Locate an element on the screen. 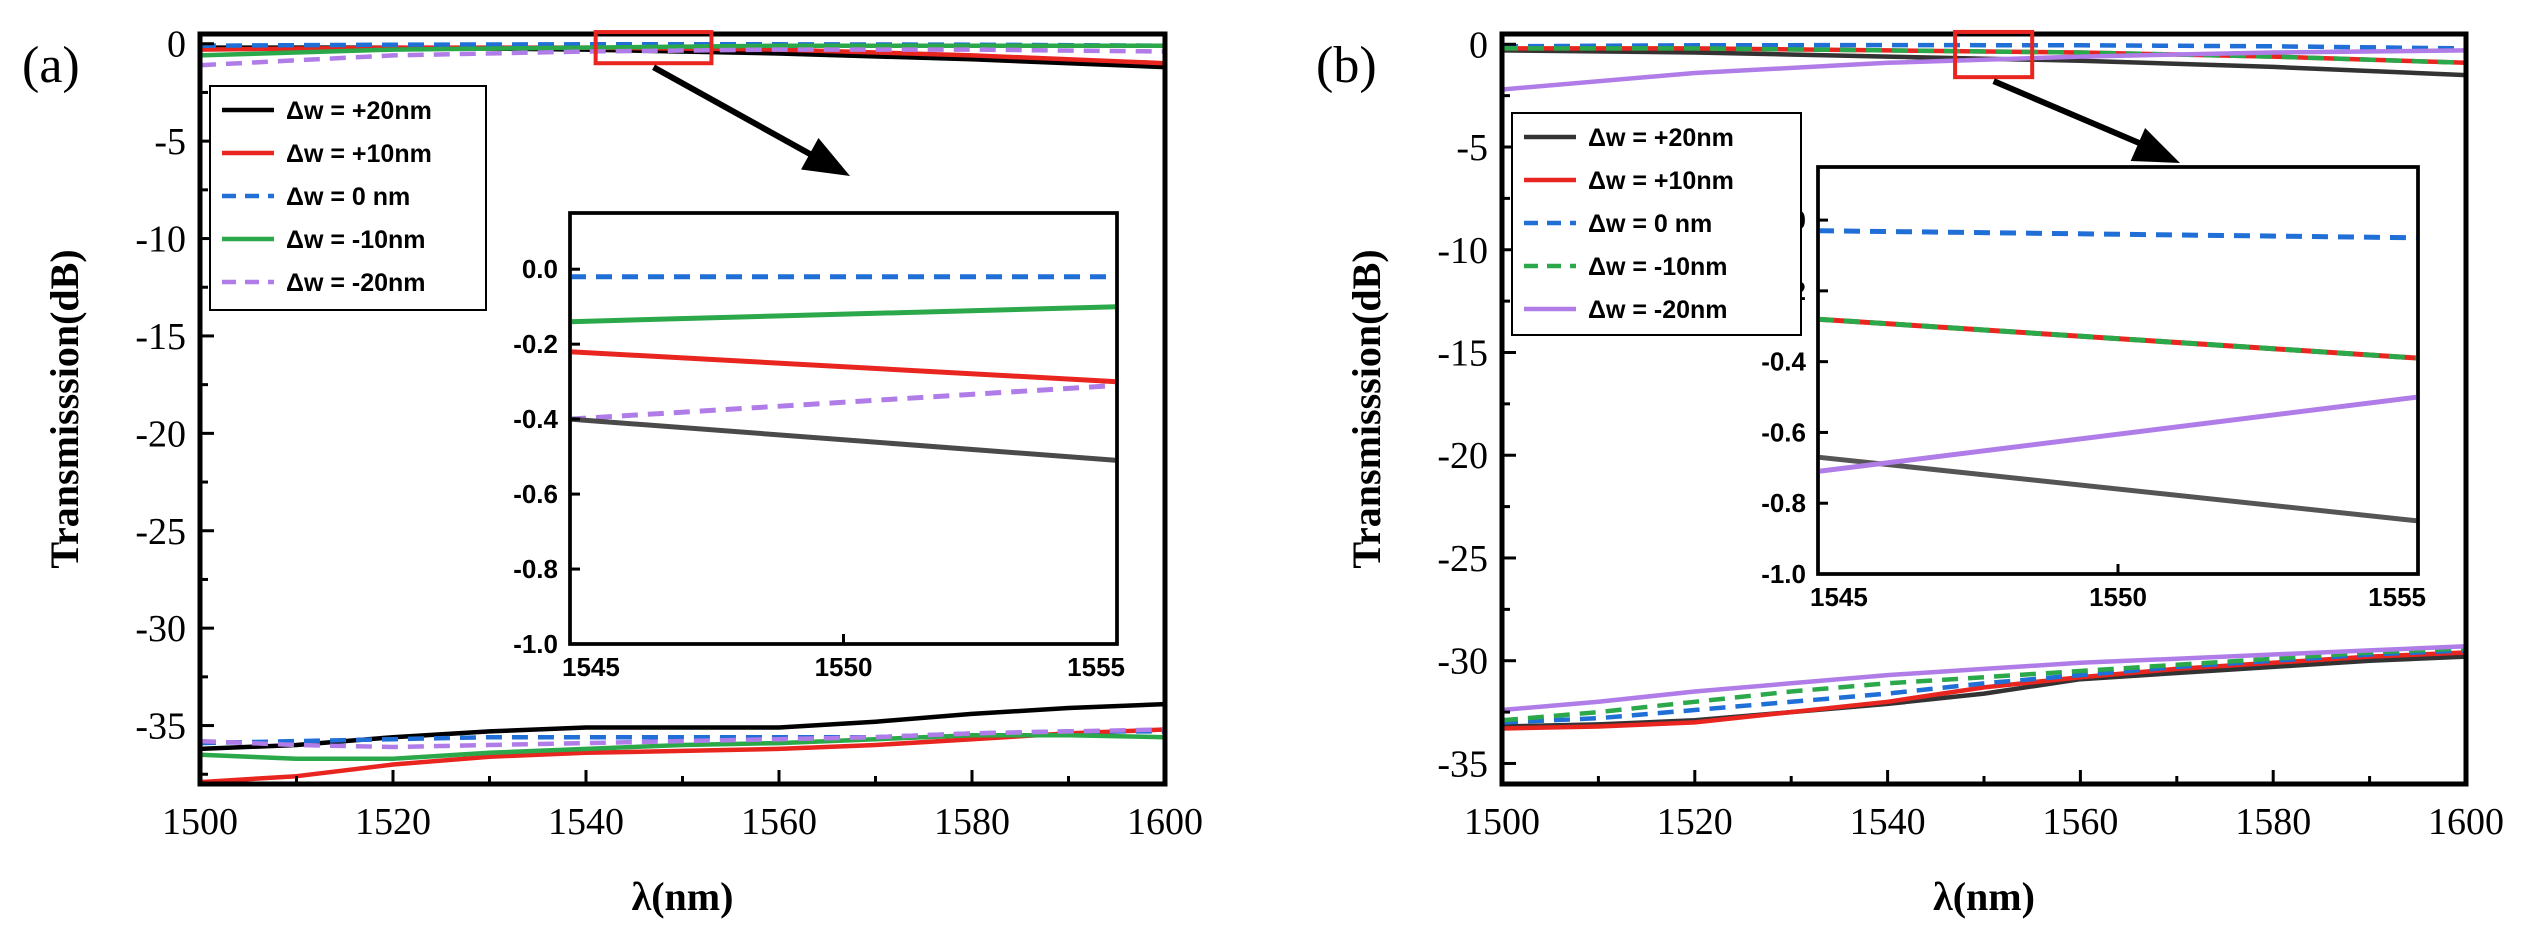  panel-label: (b) is located at coordinates (1346, 65).